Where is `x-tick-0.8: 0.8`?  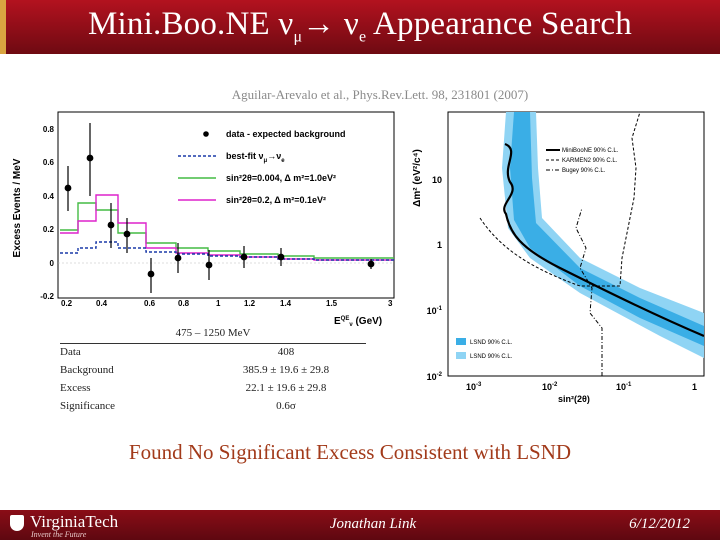 x-tick-0.8: 0.8 is located at coordinates (184, 303).